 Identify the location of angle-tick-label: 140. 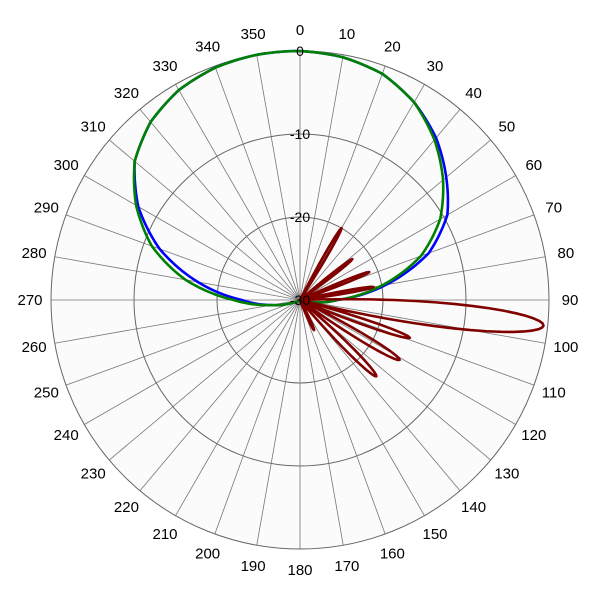
(473, 507).